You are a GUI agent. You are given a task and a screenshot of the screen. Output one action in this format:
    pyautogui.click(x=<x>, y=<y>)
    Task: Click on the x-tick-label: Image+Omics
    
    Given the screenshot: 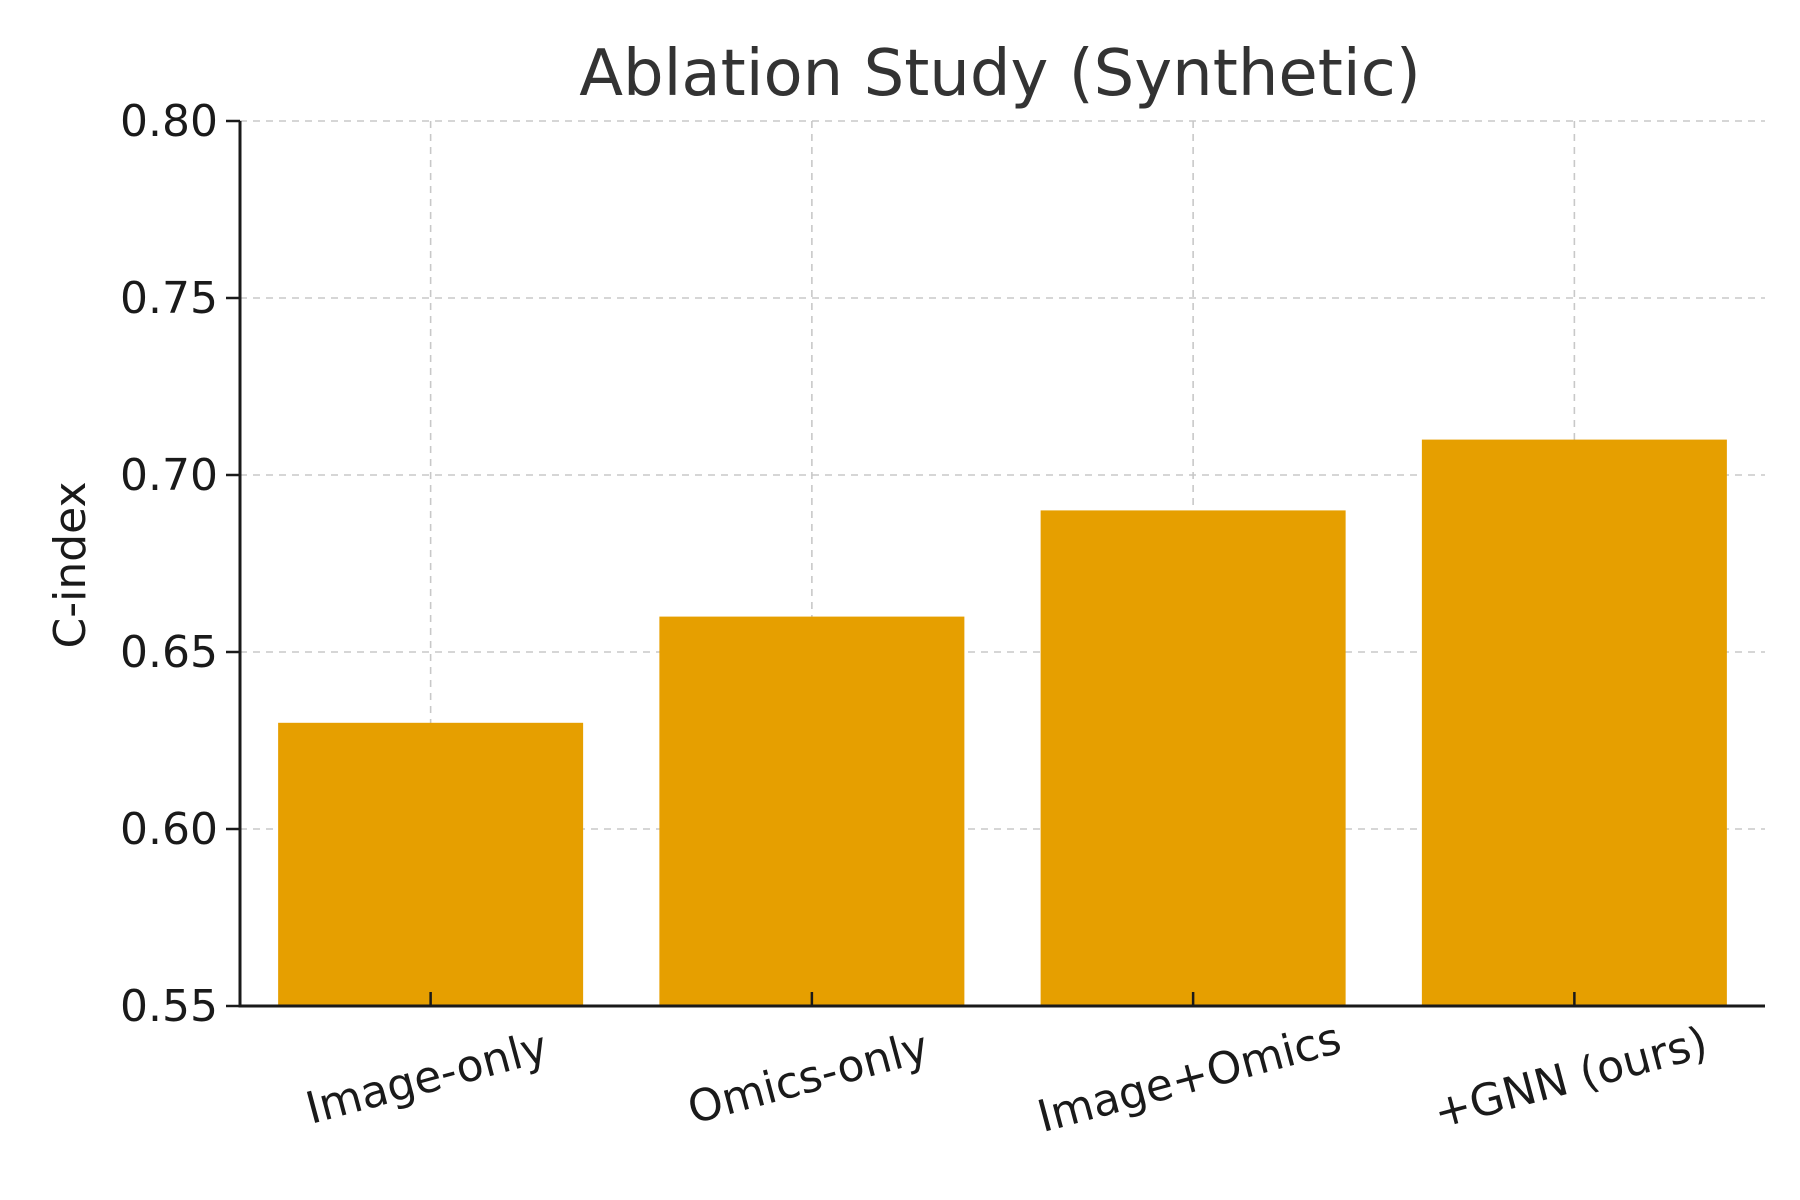 What is the action you would take?
    pyautogui.click(x=1189, y=1078)
    